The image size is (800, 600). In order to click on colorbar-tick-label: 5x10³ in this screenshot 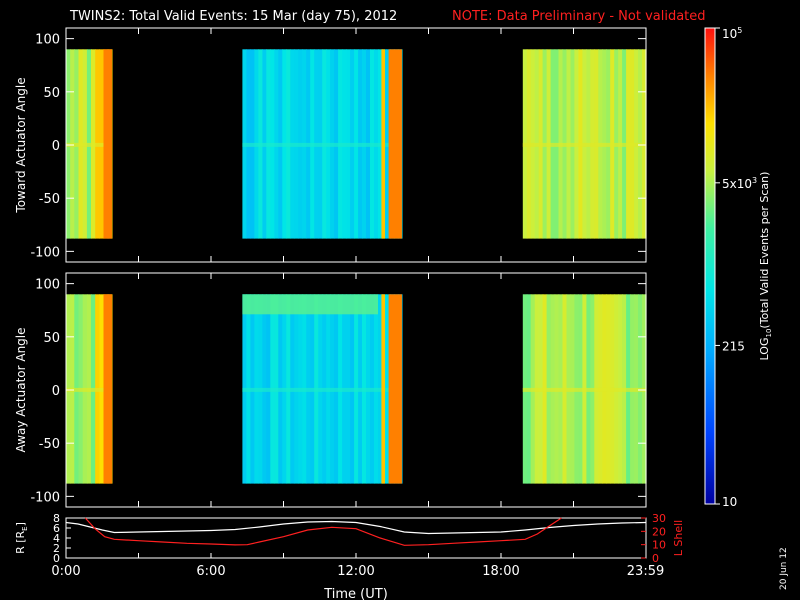, I will do `click(739, 183)`.